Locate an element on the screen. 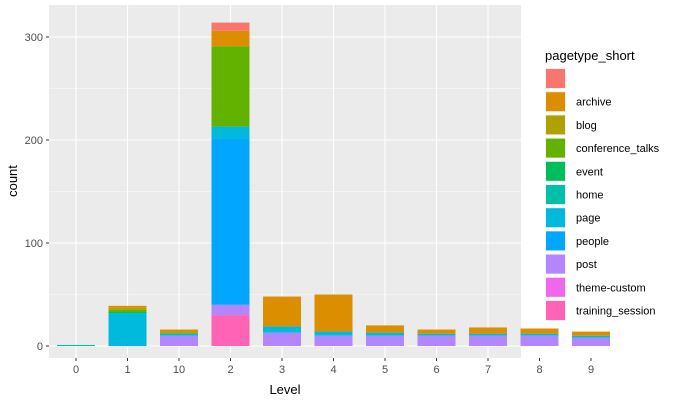  x-tick-label: 0 is located at coordinates (76, 370).